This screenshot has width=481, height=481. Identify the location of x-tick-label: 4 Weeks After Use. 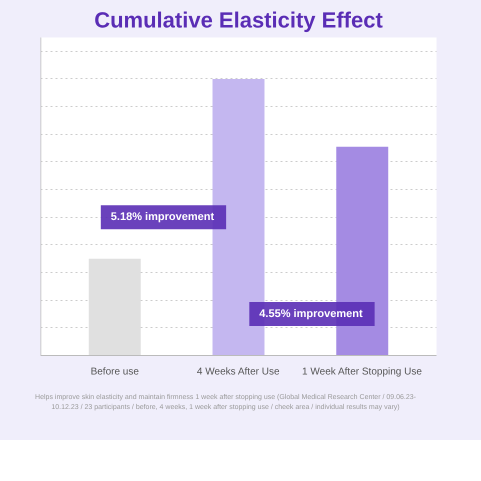
(238, 372).